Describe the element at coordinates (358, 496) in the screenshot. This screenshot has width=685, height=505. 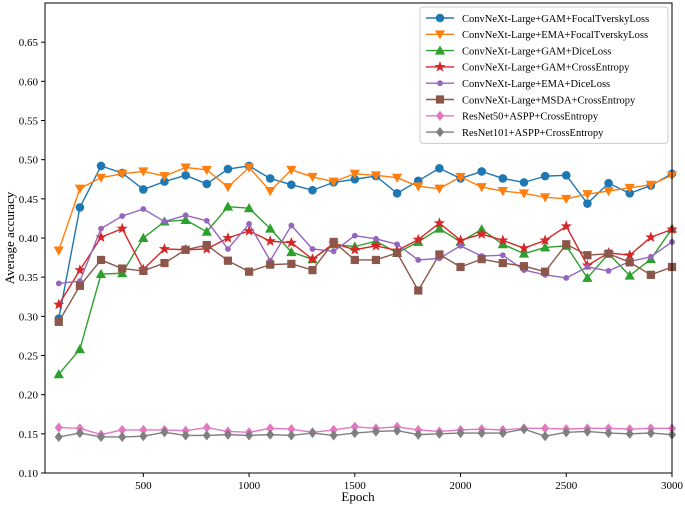
I see `x-axis-title: Epoch` at that location.